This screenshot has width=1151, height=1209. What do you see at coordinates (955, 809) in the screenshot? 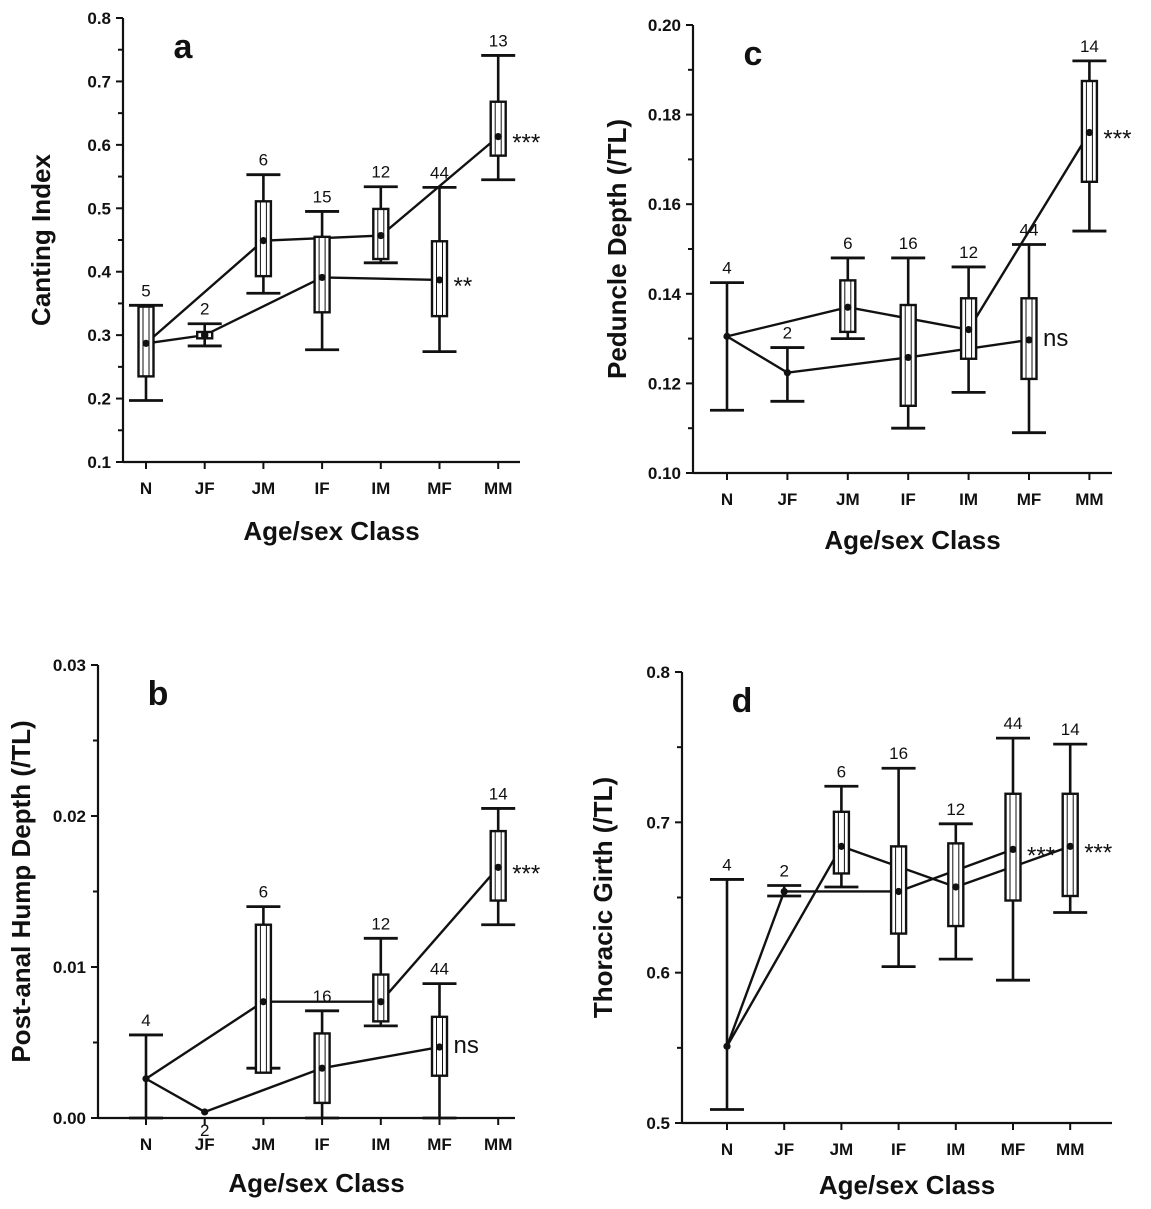
I see `sample-size-label: 12` at bounding box center [955, 809].